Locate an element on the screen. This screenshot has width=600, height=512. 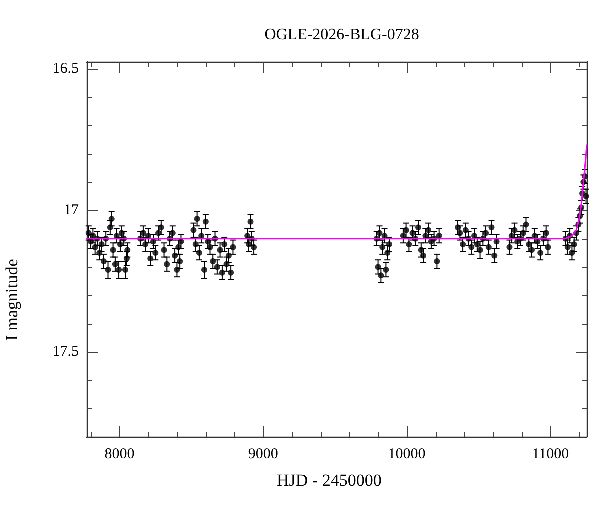
y-tick-label: 16.5 is located at coordinates (65, 69).